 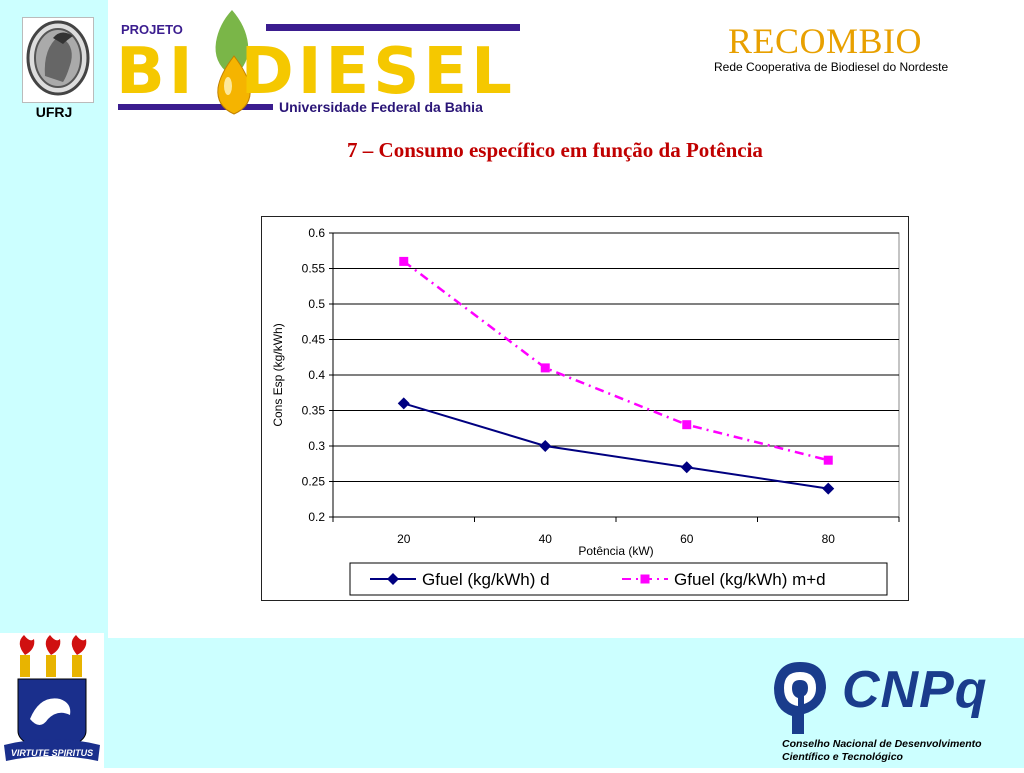 I want to click on ufba-label: Universidade Federal da Bahia, so click(x=381, y=107).